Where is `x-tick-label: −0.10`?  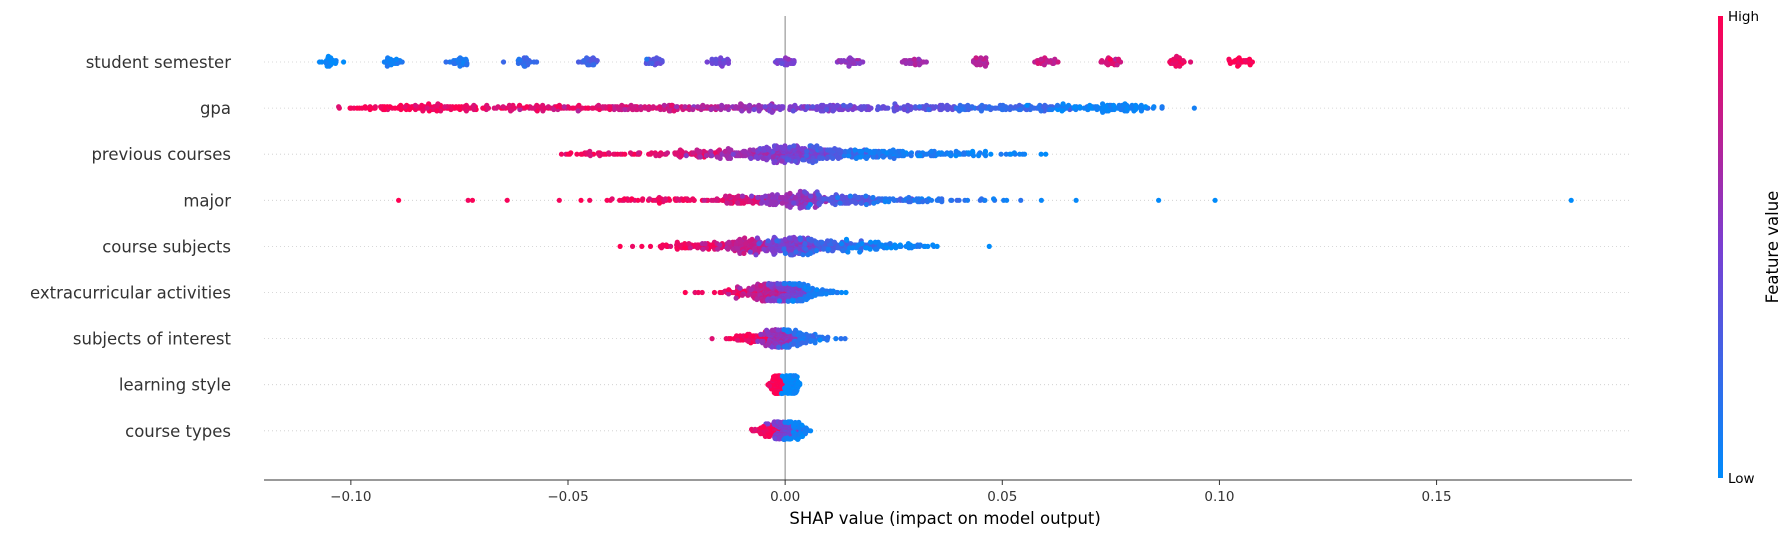 x-tick-label: −0.10 is located at coordinates (350, 497).